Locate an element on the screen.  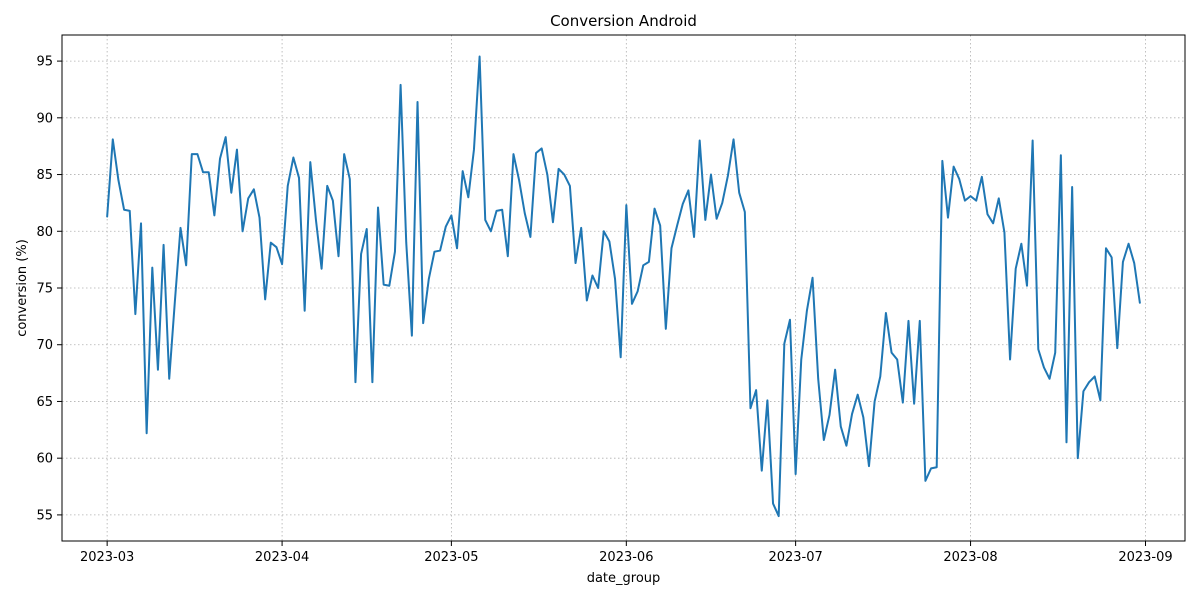
x-tick-label: 2023-07 is located at coordinates (795, 557).